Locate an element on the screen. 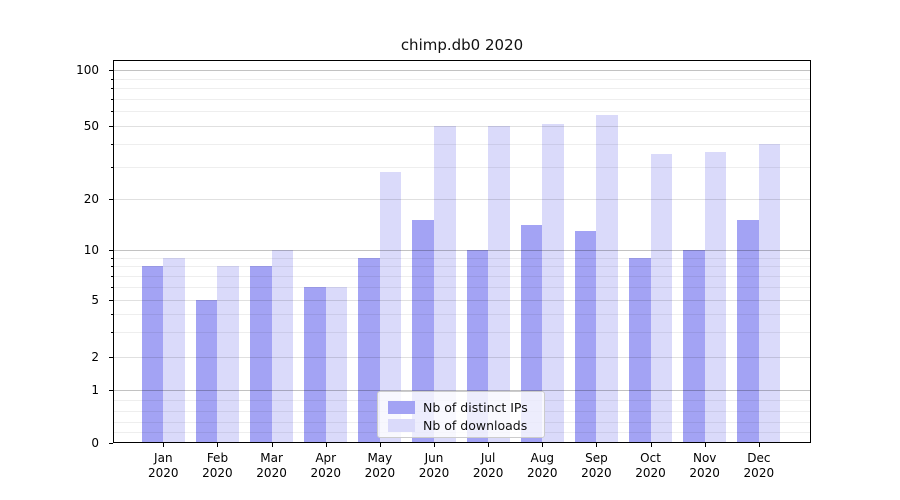  x-tick-feb is located at coordinates (218, 445).